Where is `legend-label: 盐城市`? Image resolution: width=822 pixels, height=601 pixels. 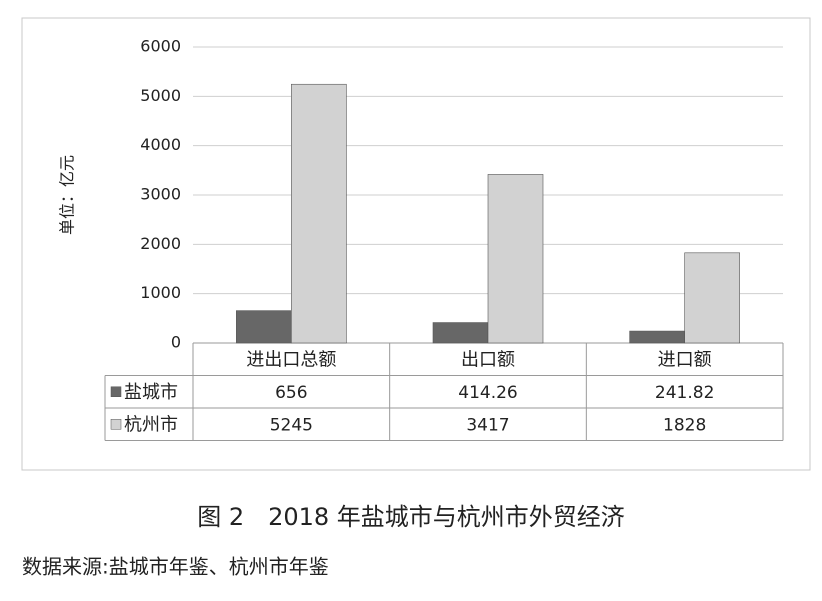
legend-label: 盐城市 is located at coordinates (151, 392).